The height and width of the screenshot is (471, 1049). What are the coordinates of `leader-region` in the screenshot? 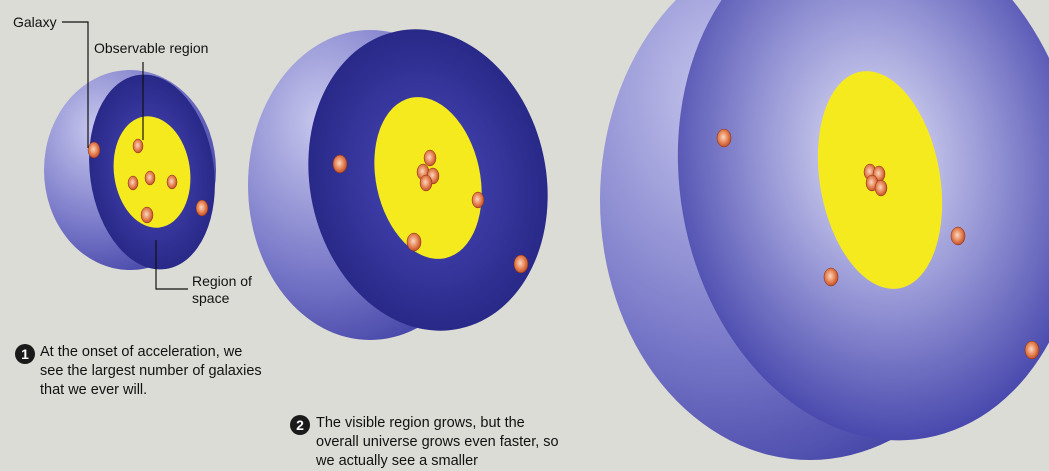 It's located at (171, 265).